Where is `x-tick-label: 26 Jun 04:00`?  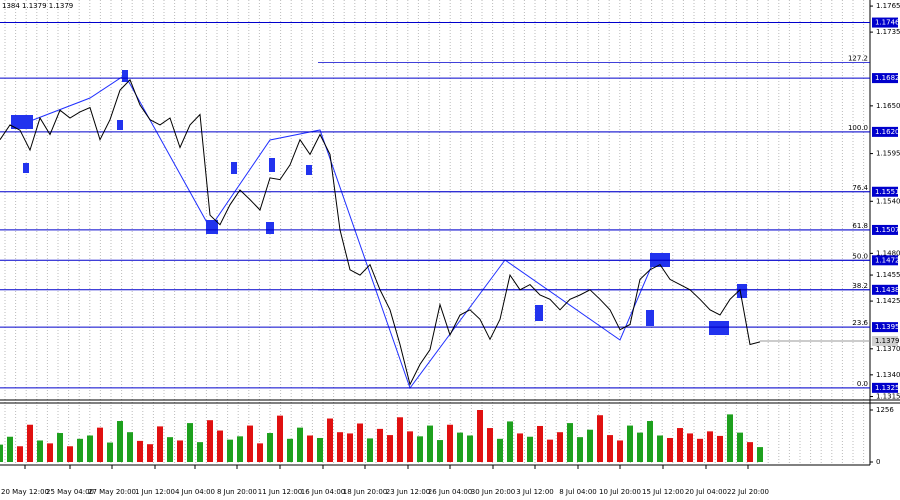
x-tick-label: 26 Jun 04:00 is located at coordinates (450, 492).